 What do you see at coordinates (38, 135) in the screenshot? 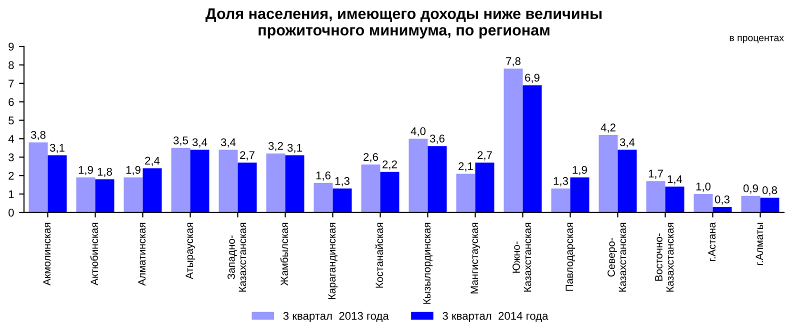
I see `data-label: 3,8` at bounding box center [38, 135].